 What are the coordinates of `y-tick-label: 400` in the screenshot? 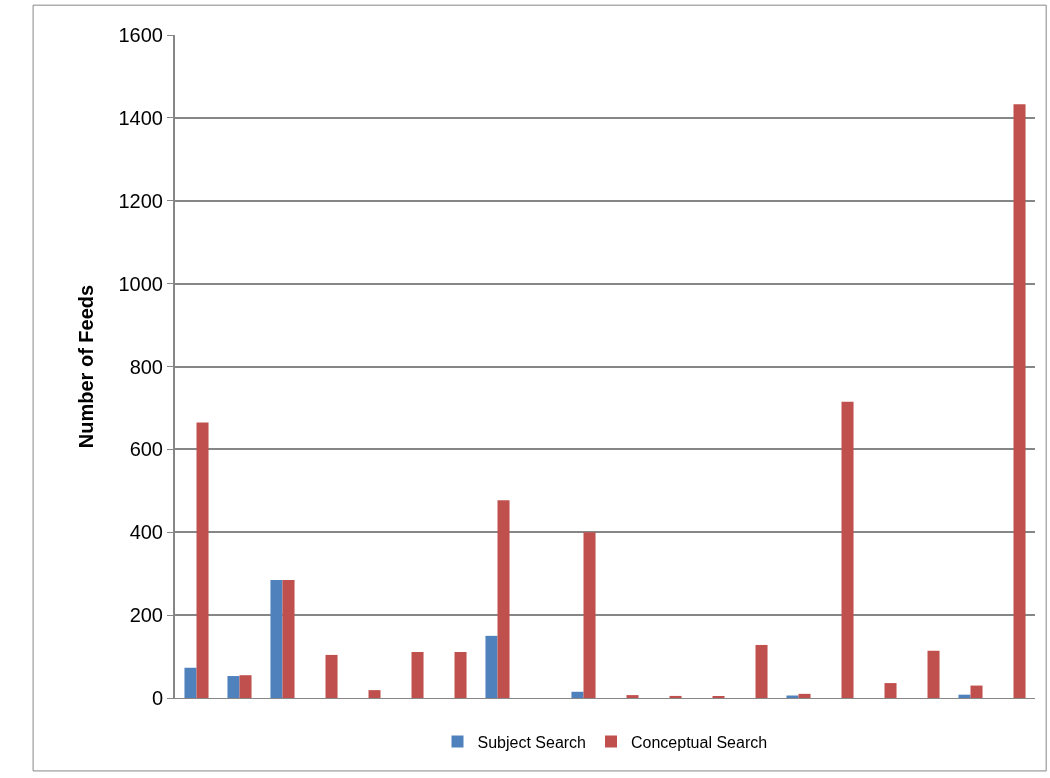 It's located at (146, 532).